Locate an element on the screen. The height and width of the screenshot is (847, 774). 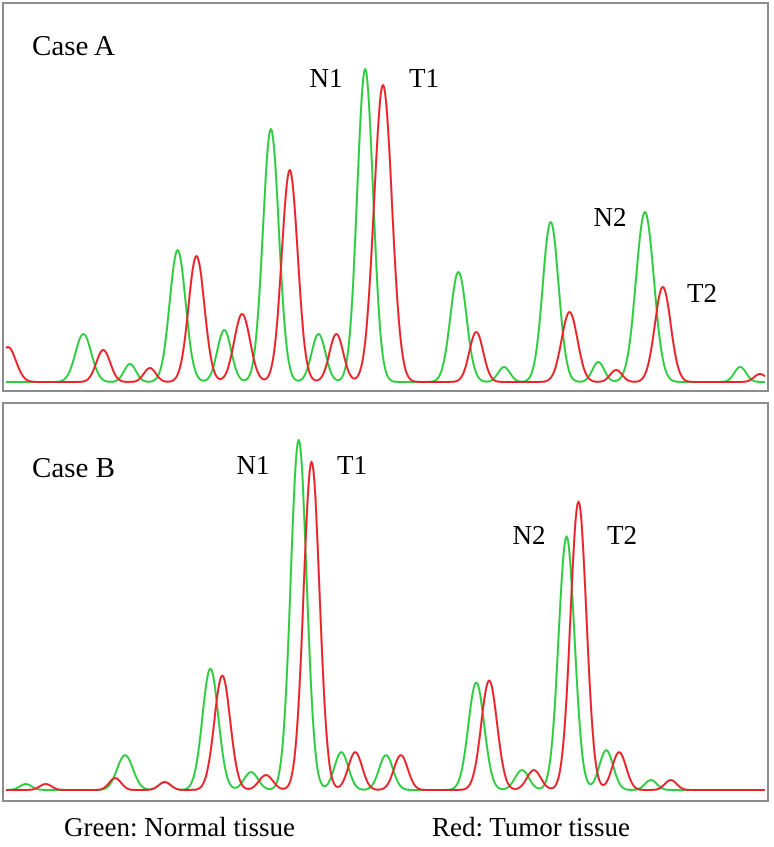
chart-title-case-a: Case A is located at coordinates (73, 46).